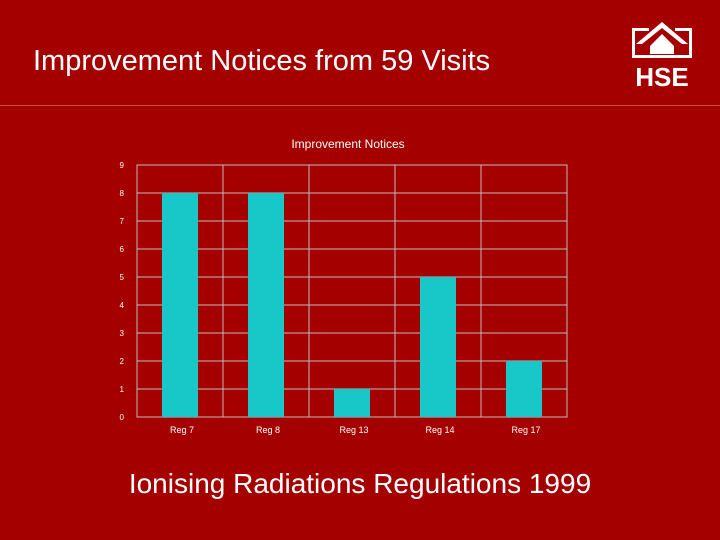 Image resolution: width=720 pixels, height=540 pixels. What do you see at coordinates (122, 277) in the screenshot?
I see `y-tick-label: 5` at bounding box center [122, 277].